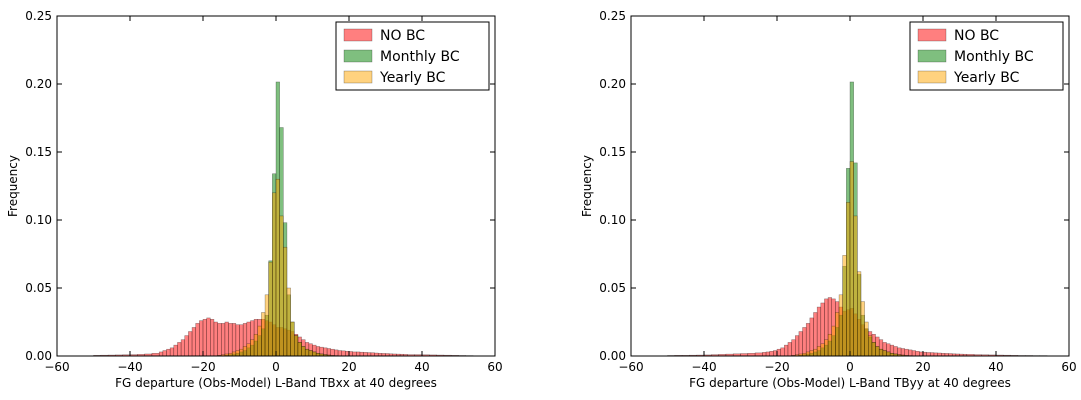  What do you see at coordinates (1068, 367) in the screenshot?
I see `x-tick-label: 60` at bounding box center [1068, 367].